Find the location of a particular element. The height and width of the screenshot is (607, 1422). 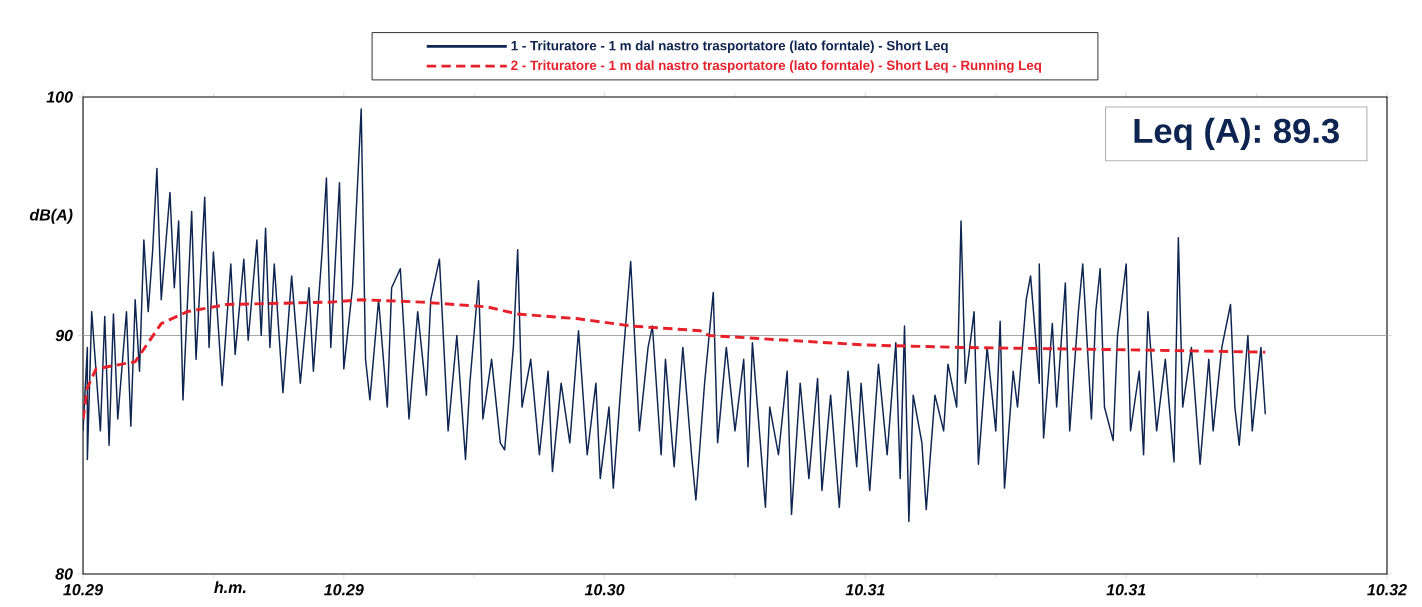

y-tick-label: 80 is located at coordinates (64, 574).